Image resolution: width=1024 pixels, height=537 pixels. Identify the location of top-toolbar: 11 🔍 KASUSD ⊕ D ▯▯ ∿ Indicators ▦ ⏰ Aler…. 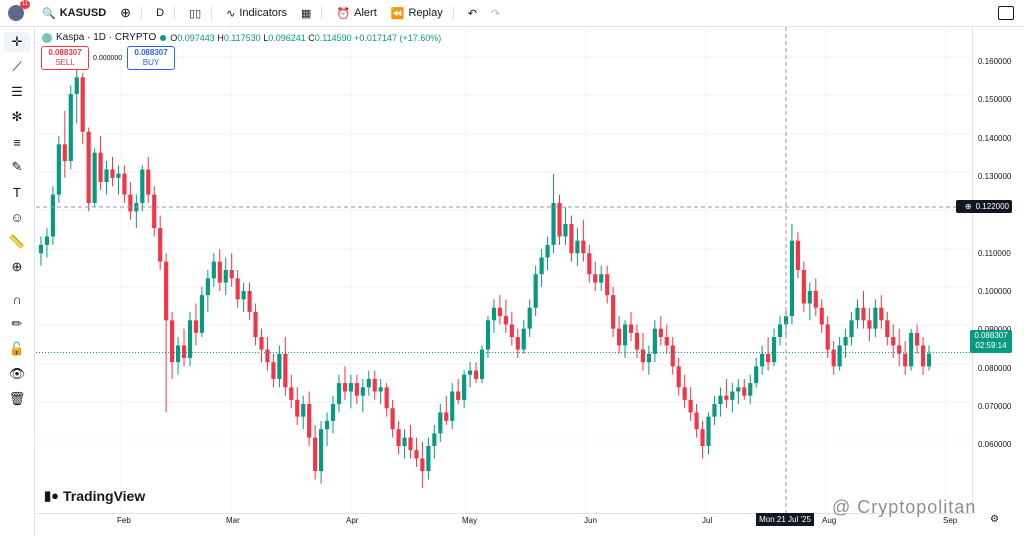
(512, 13).